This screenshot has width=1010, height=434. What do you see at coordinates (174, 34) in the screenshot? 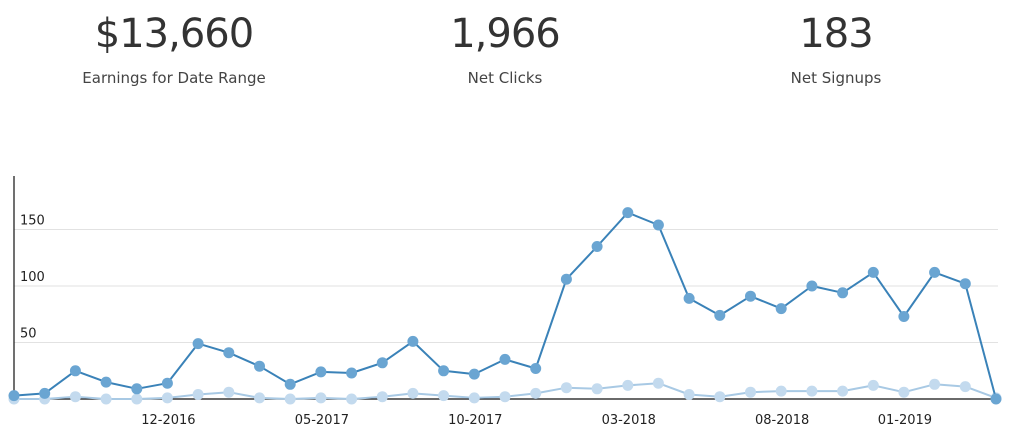
I see `earnings-value: $13,660` at bounding box center [174, 34].